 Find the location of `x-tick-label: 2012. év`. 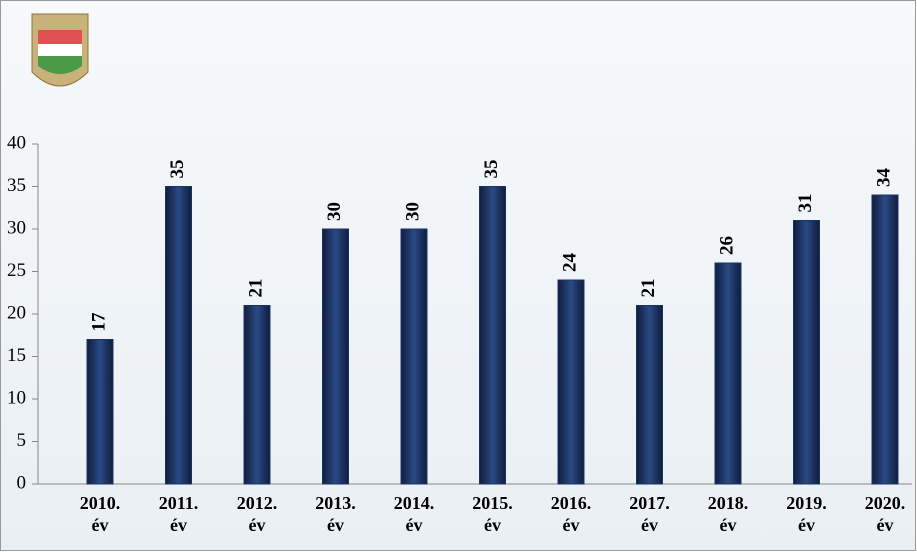

x-tick-label: 2012. év is located at coordinates (257, 514).